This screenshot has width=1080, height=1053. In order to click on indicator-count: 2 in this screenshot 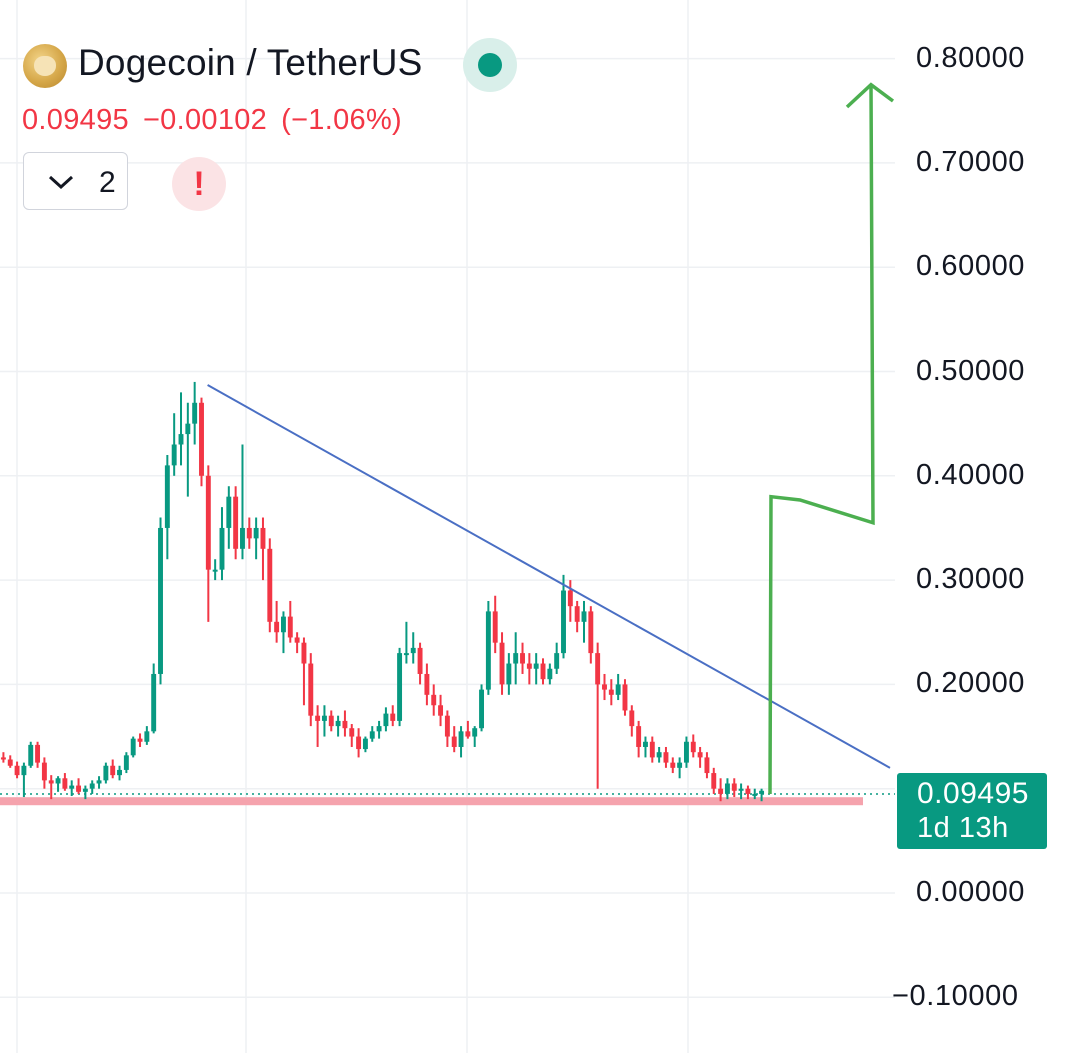, I will do `click(107, 182)`.